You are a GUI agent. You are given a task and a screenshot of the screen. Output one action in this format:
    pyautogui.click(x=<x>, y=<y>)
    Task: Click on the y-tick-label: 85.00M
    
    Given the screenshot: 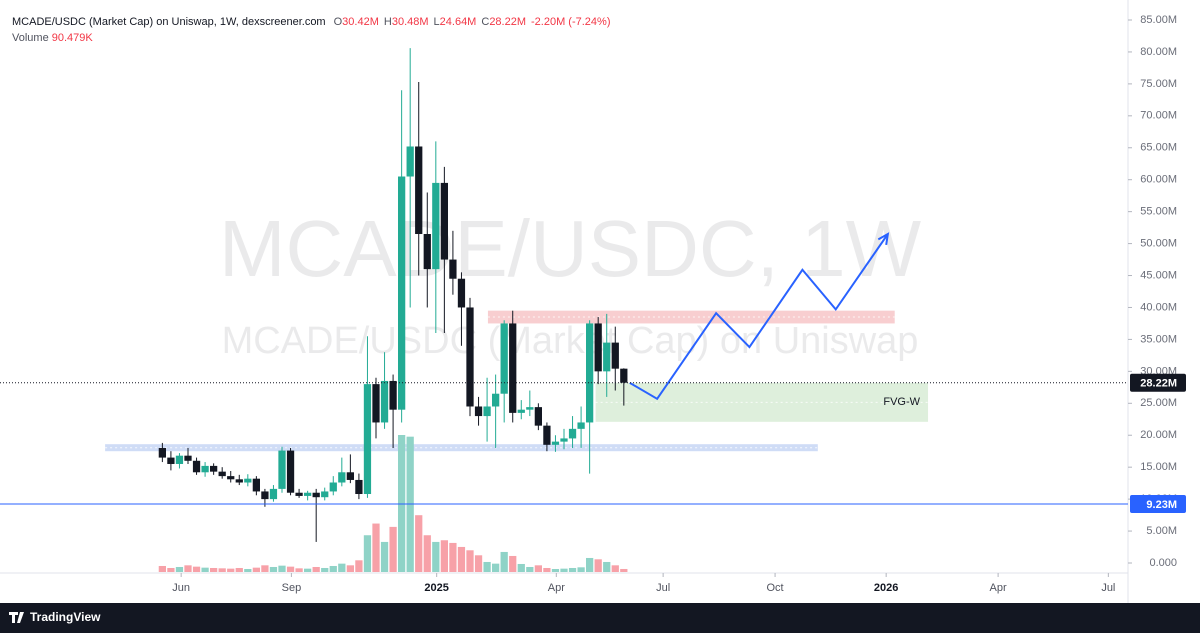 What is the action you would take?
    pyautogui.click(x=1158, y=20)
    